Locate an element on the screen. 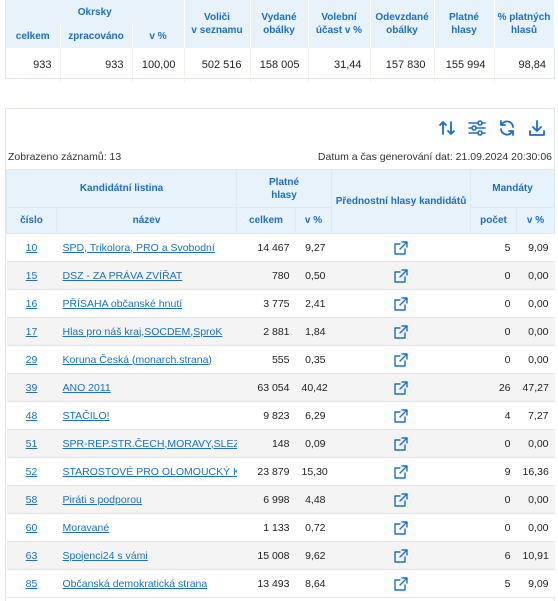 This screenshot has width=558, height=601. filter-button is located at coordinates (477, 128).